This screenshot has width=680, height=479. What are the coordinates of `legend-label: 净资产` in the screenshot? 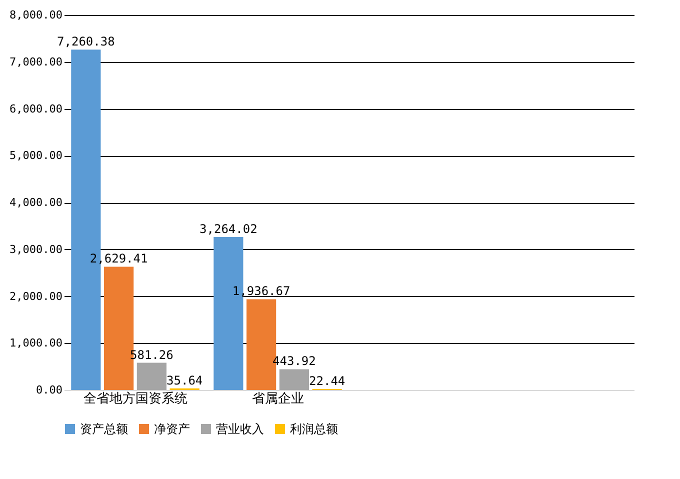 It's located at (172, 429).